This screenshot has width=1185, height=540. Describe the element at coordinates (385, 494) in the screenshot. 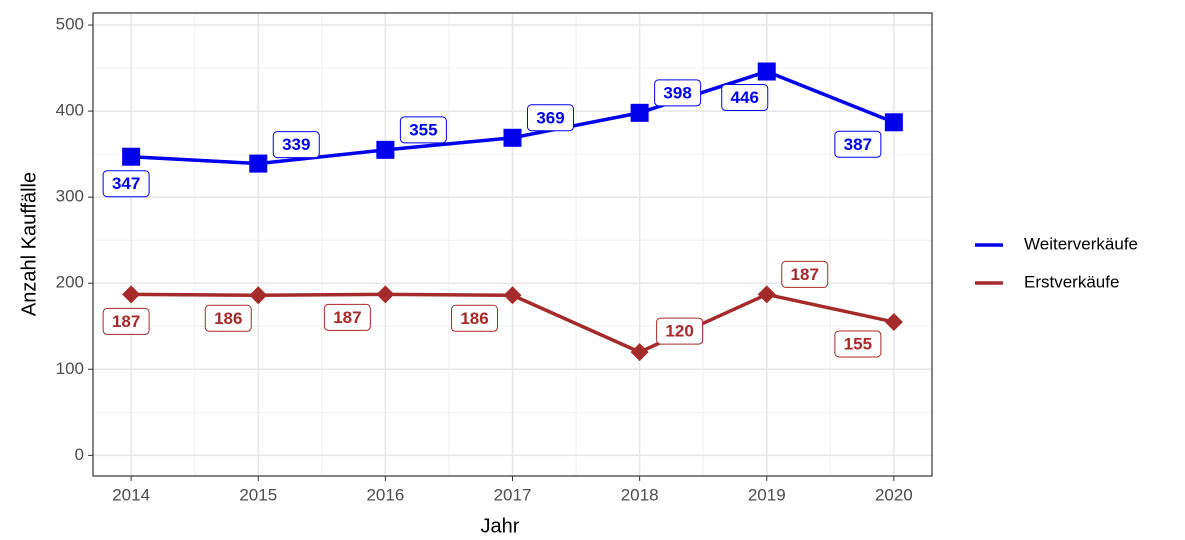

I see `x-tick-label: 2016` at that location.